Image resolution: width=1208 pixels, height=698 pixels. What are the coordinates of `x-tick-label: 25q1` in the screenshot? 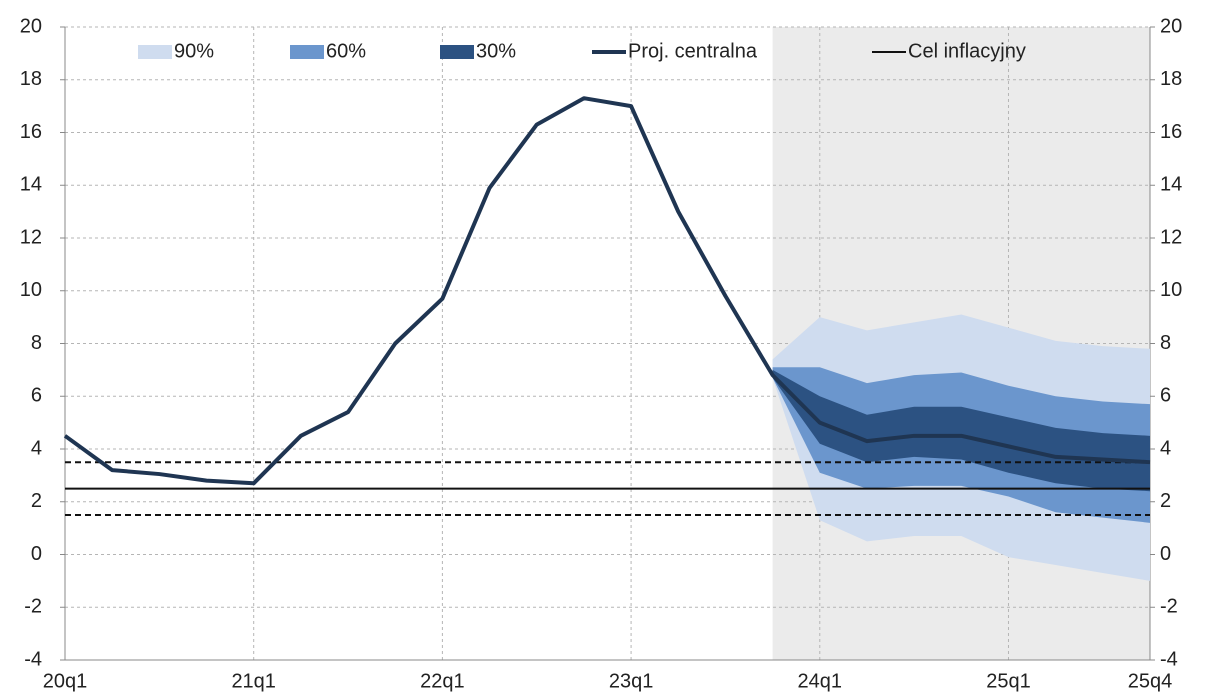 It's located at (1008, 681).